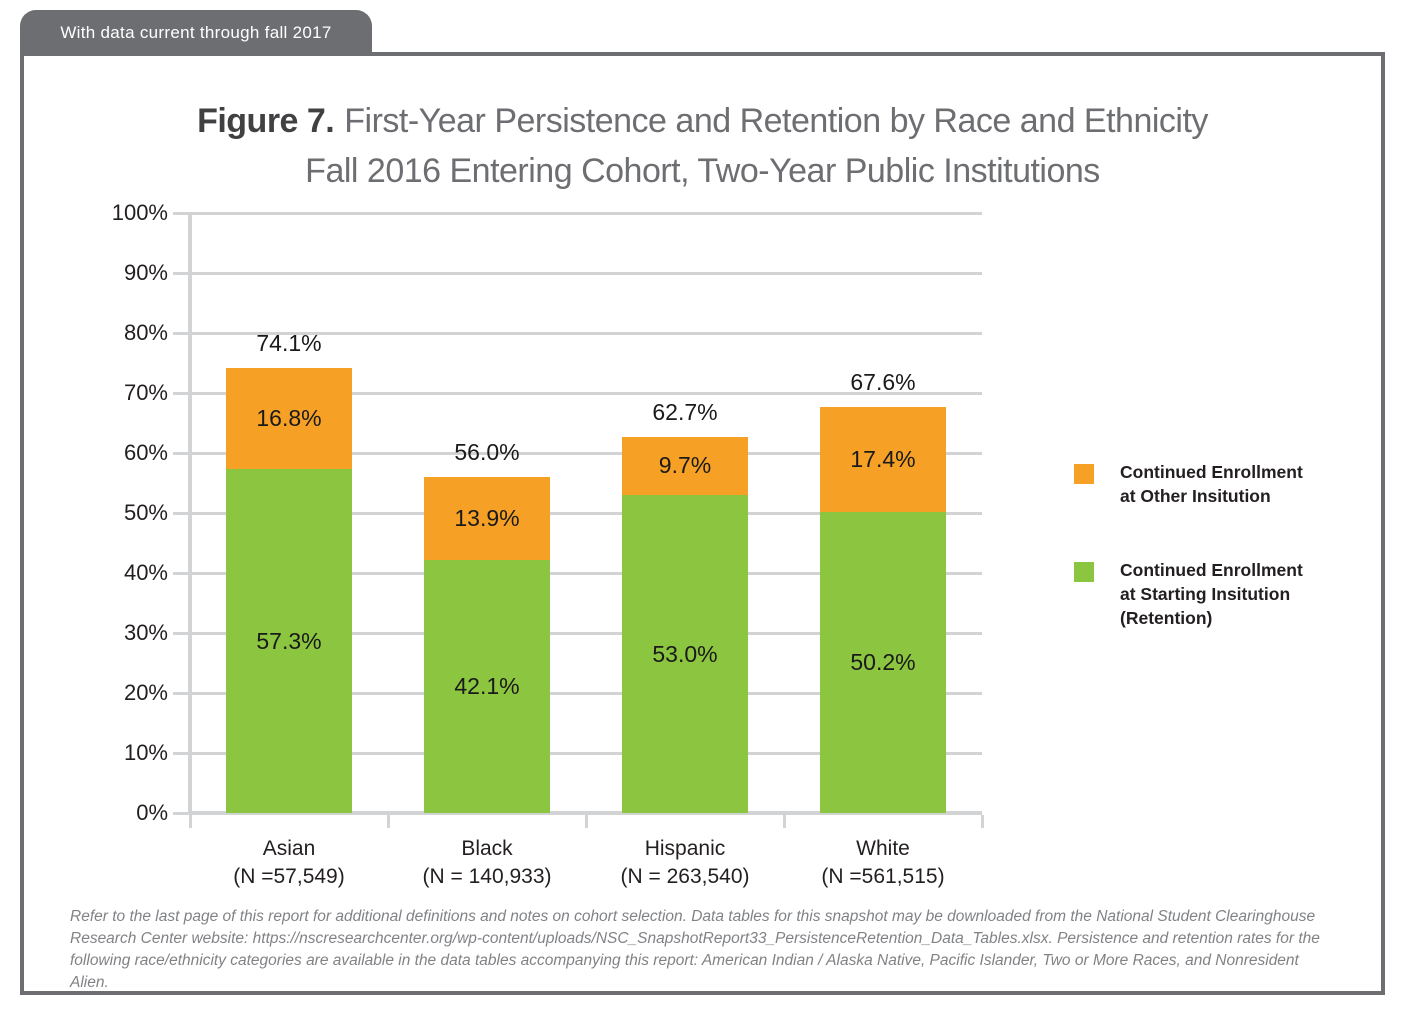 This screenshot has height=1012, width=1408. I want to click on y-tick-label: 100%, so click(139, 212).